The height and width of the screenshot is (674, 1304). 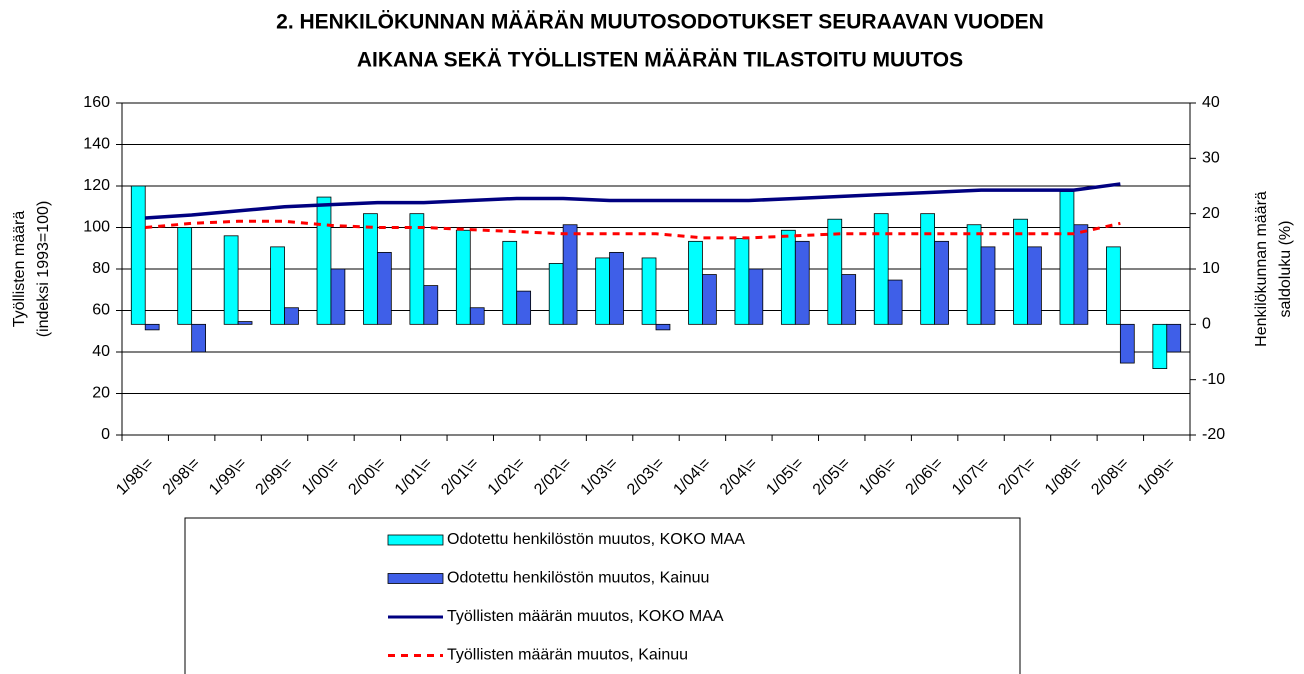 I want to click on x-tick-label: 1/04\=, so click(x=692, y=477).